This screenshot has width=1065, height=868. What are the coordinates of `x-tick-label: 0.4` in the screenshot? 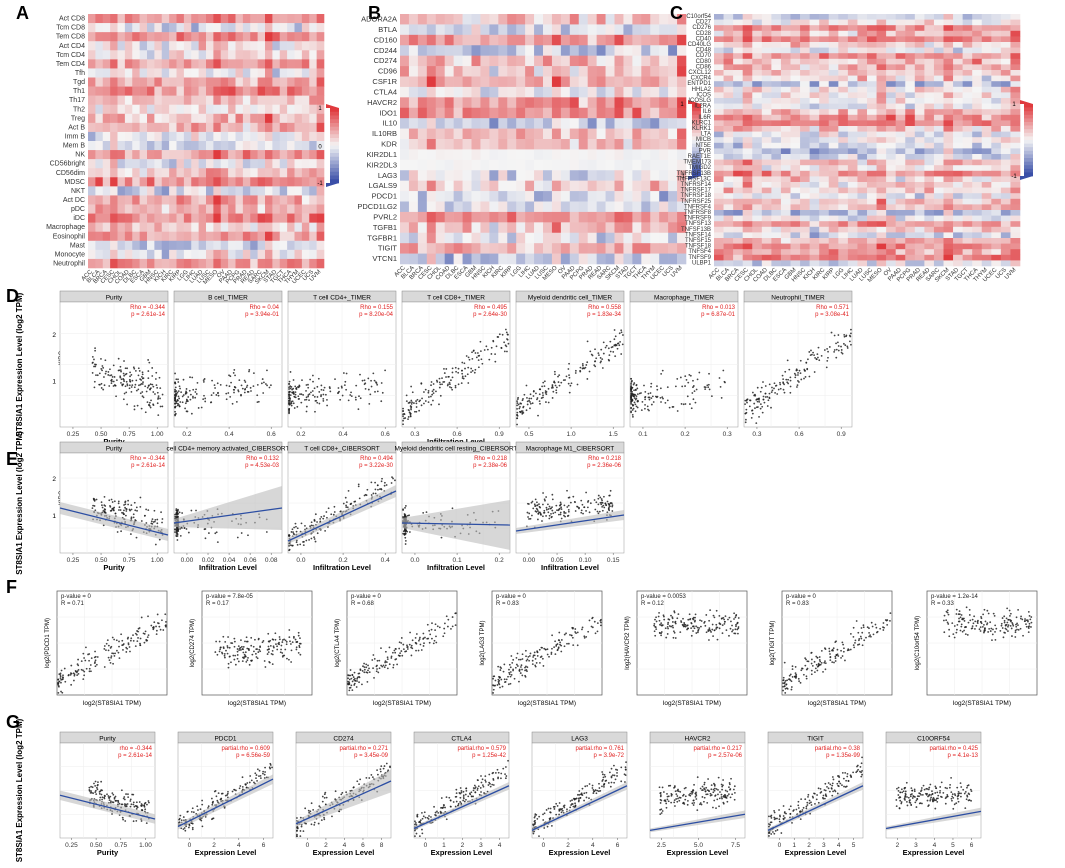 It's located at (343, 434).